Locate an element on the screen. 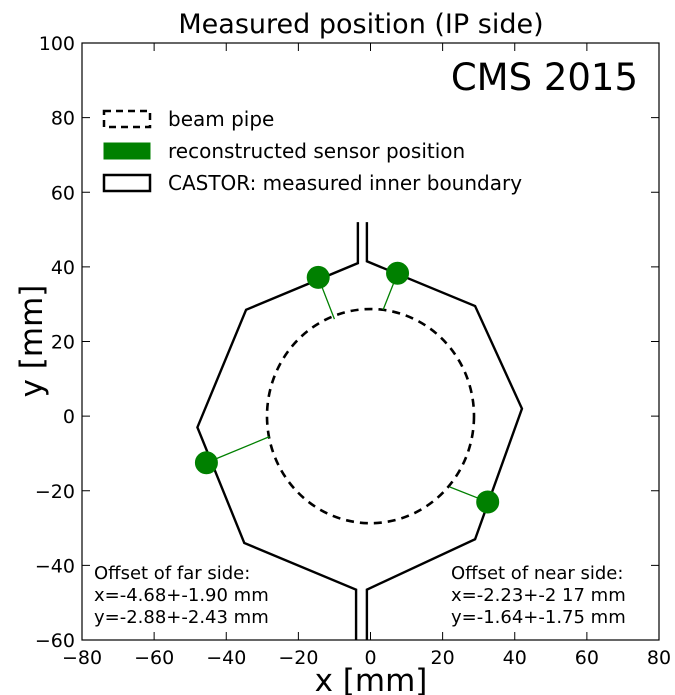 This screenshot has width=675, height=695. beam-pipe-circle is located at coordinates (370, 416).